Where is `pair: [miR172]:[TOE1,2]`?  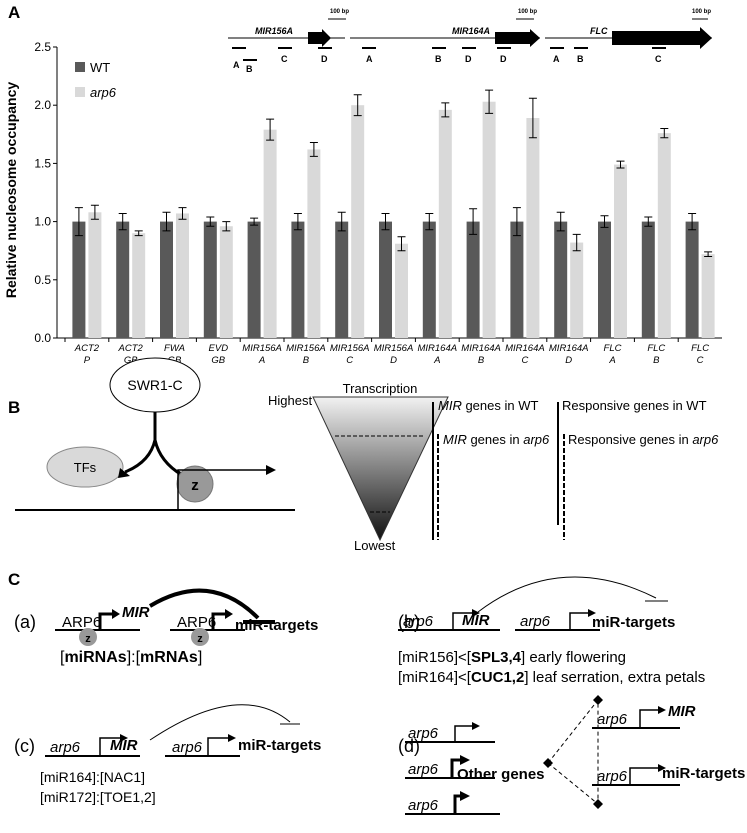 pair: [miR172]:[TOE1,2] is located at coordinates (98, 797).